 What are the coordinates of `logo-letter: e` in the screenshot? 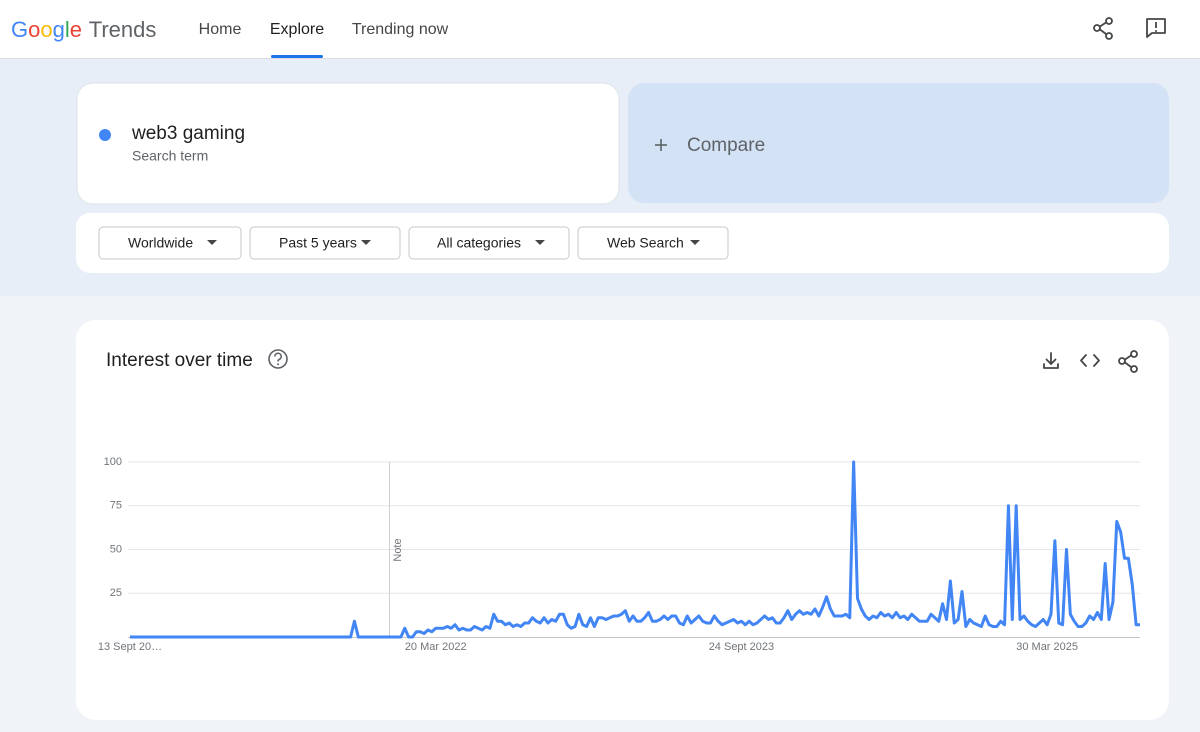 It's located at (76, 29).